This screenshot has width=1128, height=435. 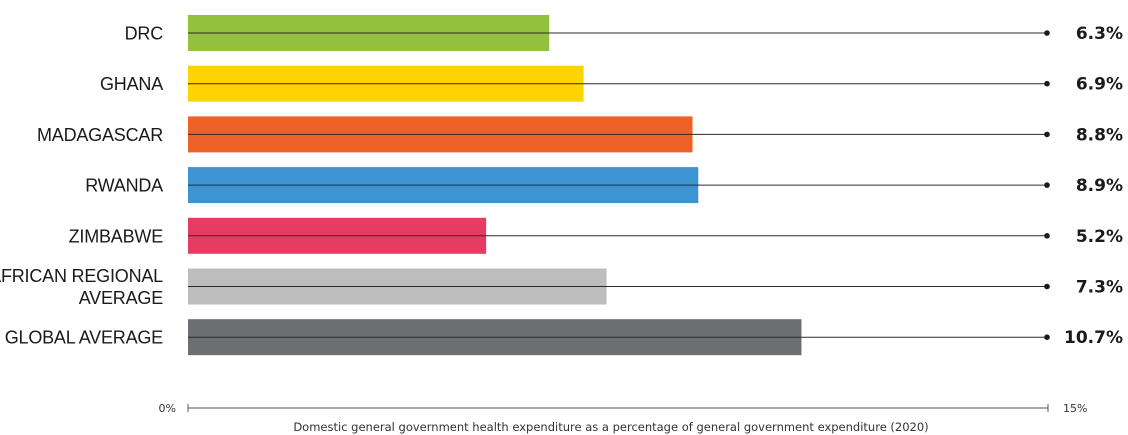 What do you see at coordinates (1099, 186) in the screenshot?
I see `value-label-rwanda: 8.9%` at bounding box center [1099, 186].